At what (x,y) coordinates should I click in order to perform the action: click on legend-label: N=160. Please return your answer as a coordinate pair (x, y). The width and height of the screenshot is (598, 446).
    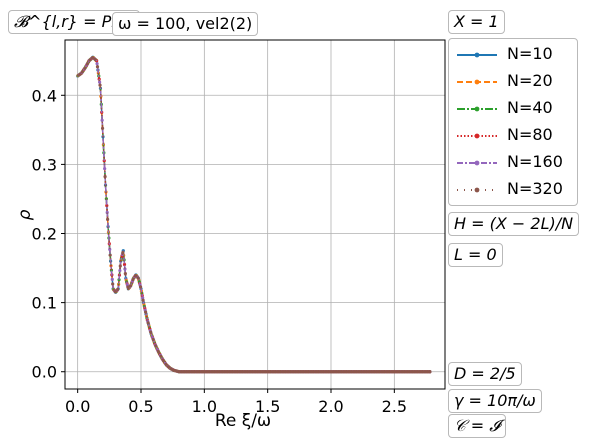
    Looking at the image, I should click on (535, 161).